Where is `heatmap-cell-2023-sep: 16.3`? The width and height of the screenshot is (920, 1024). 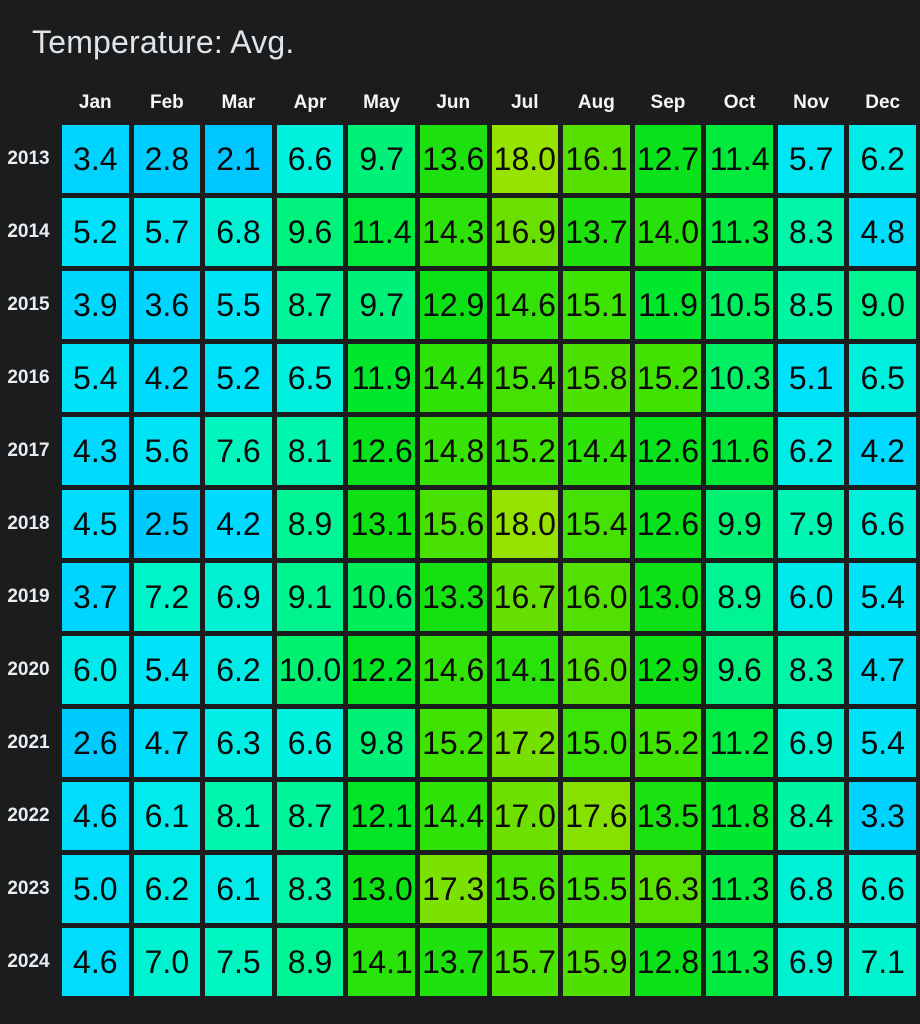
heatmap-cell-2023-sep: 16.3 is located at coordinates (668, 889).